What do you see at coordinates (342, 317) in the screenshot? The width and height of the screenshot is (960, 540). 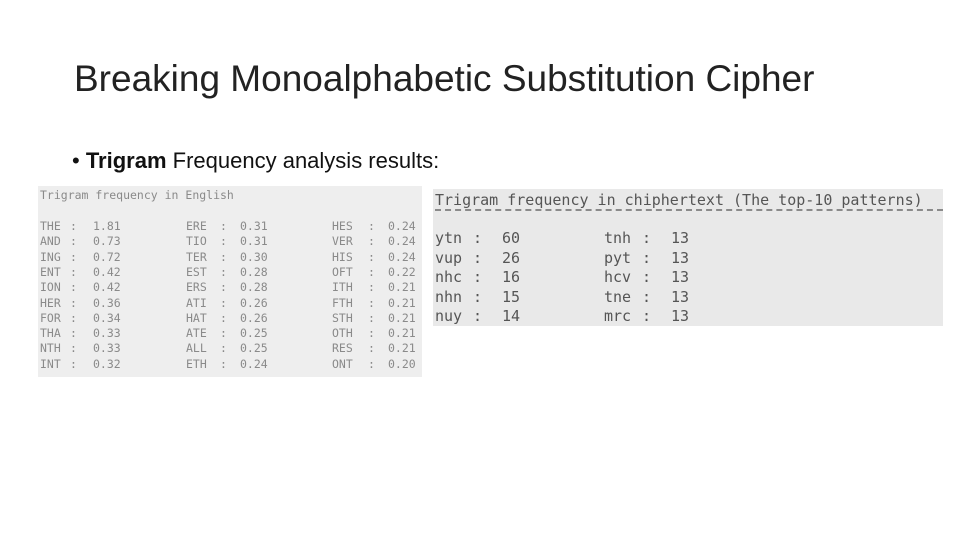 I see `trigram: STH` at bounding box center [342, 317].